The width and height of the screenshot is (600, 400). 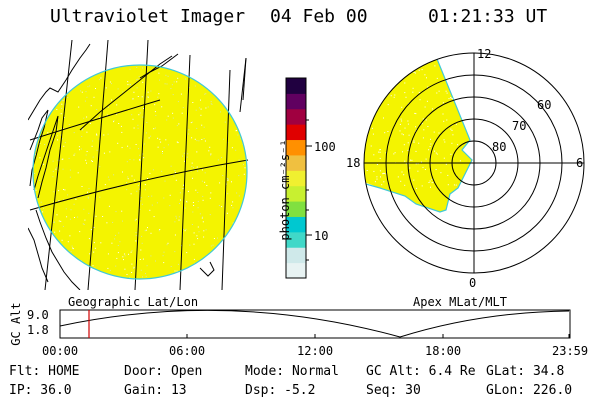 I want to click on date-display: 04 Feb 00, so click(x=319, y=16).